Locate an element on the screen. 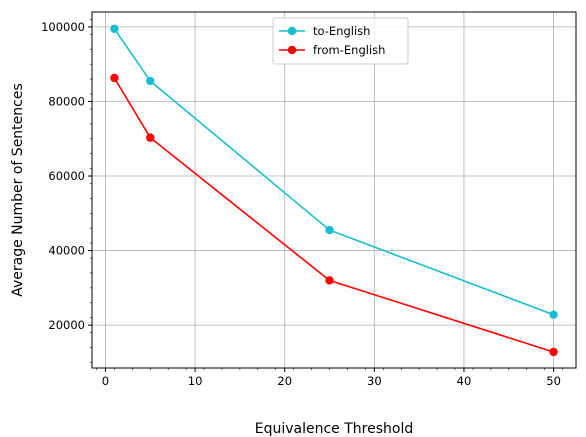 Image resolution: width=586 pixels, height=437 pixels. legend-box is located at coordinates (340, 41).